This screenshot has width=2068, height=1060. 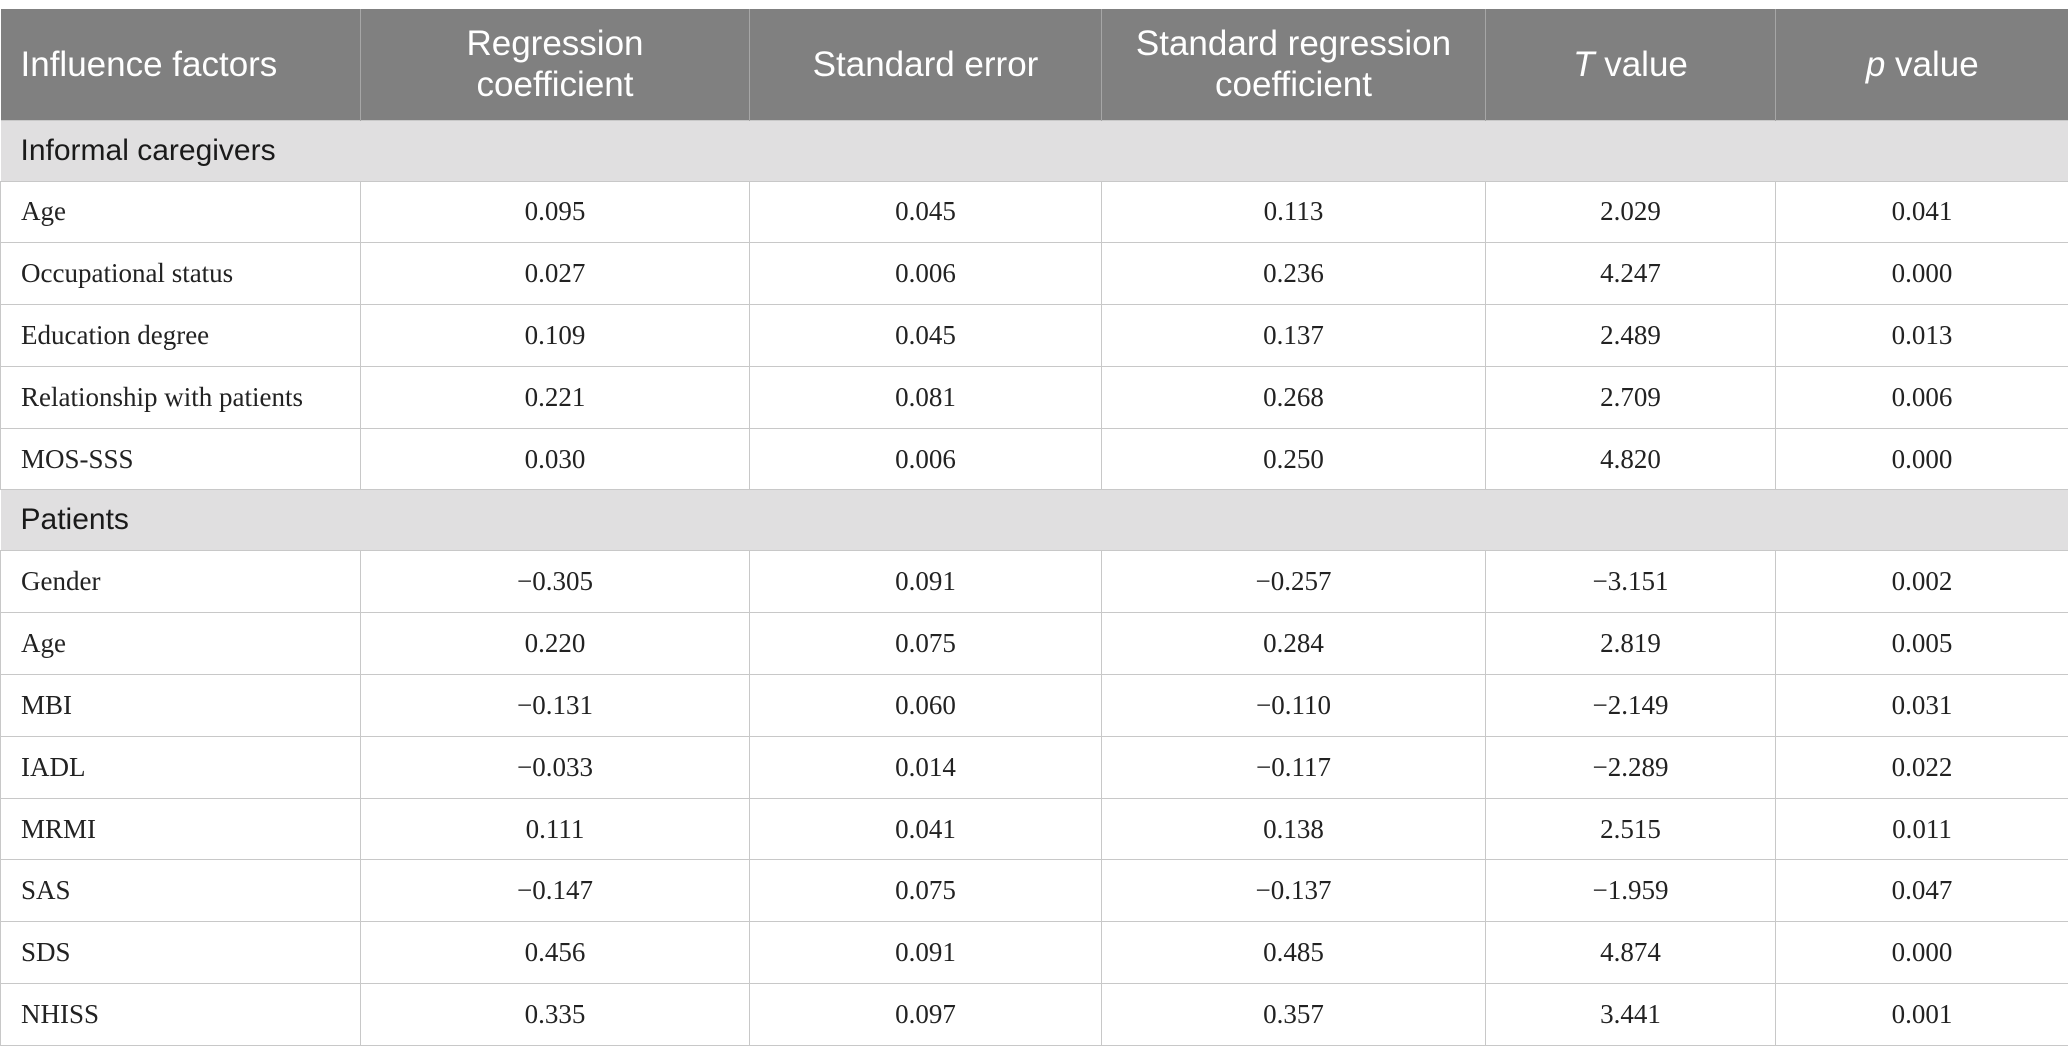 I want to click on value-cell: 2.029, so click(x=1630, y=212).